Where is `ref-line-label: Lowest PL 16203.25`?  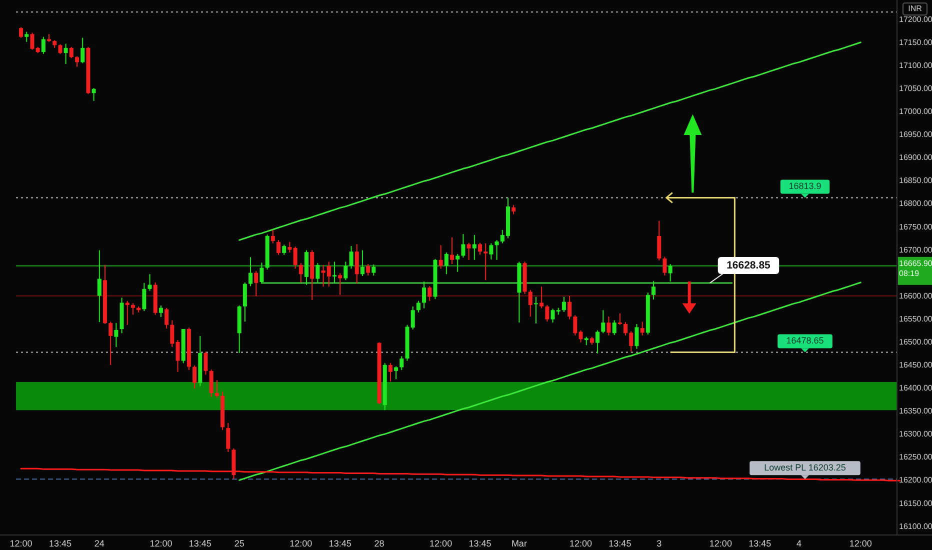
ref-line-label: Lowest PL 16203.25 is located at coordinates (805, 467).